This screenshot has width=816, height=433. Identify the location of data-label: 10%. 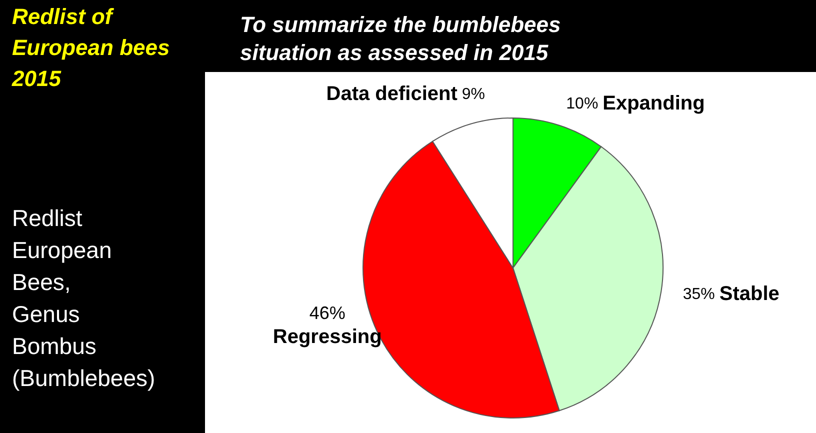
(584, 104).